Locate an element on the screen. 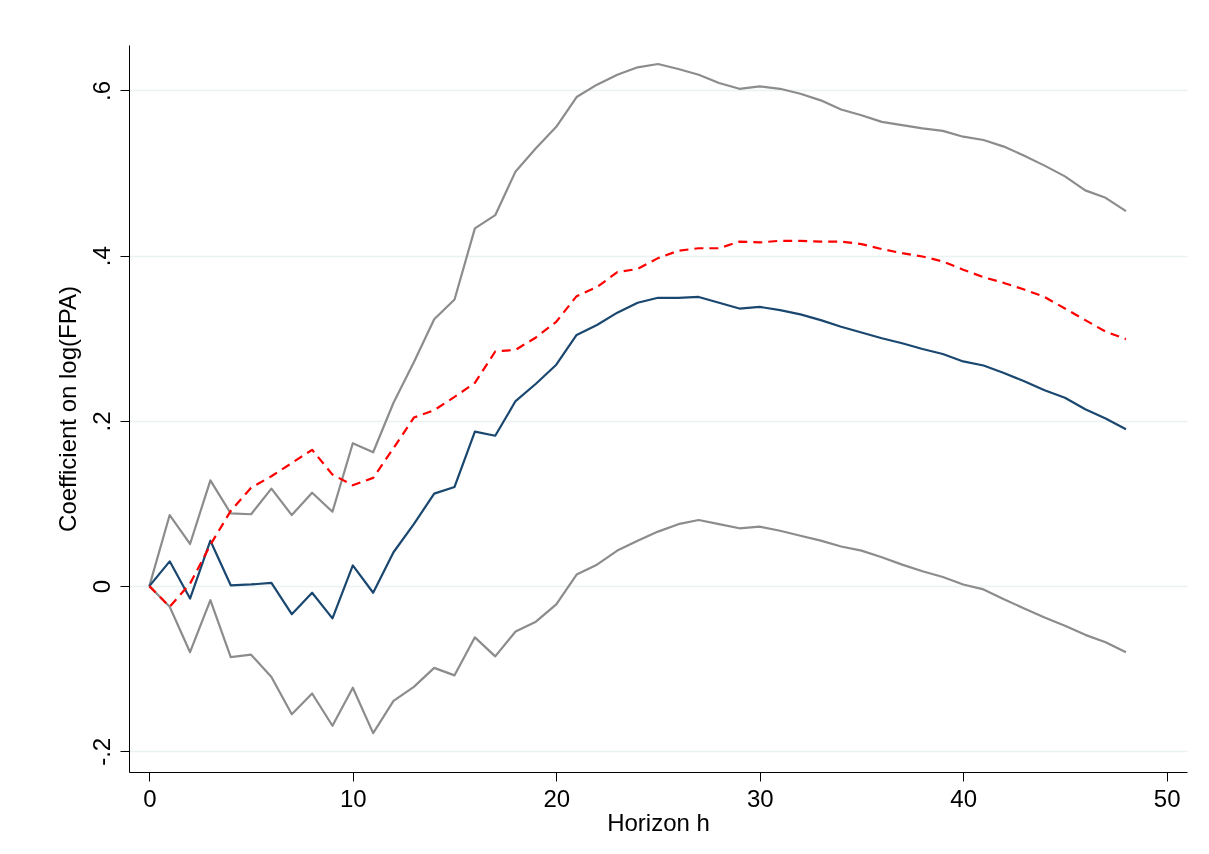  y-axis-title: Coefficient on log(FPA) is located at coordinates (67, 409).